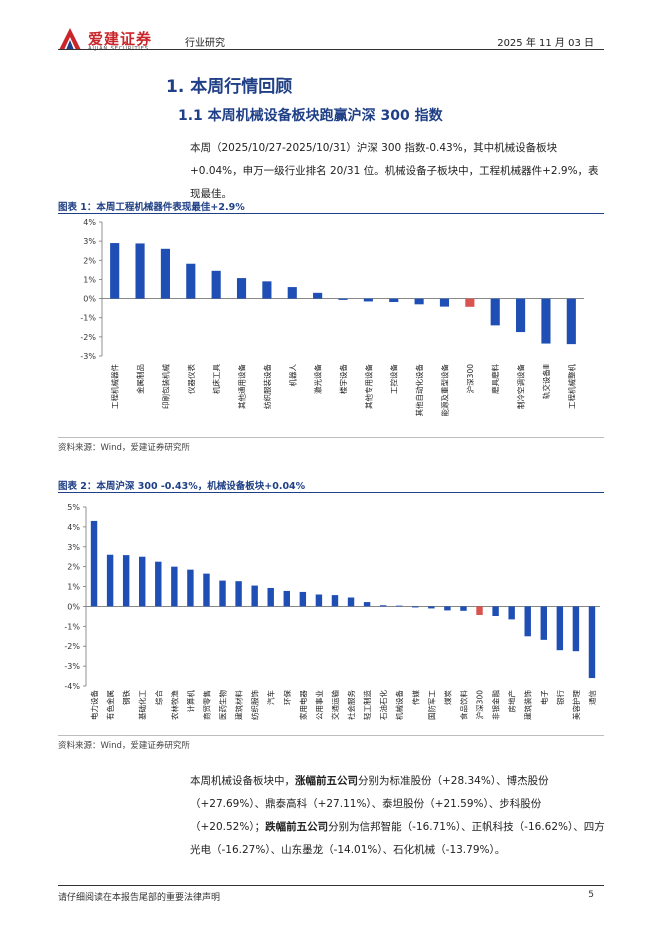  Describe the element at coordinates (545, 43) in the screenshot. I see `report-date: 2025 年 11 月 03 日` at that location.